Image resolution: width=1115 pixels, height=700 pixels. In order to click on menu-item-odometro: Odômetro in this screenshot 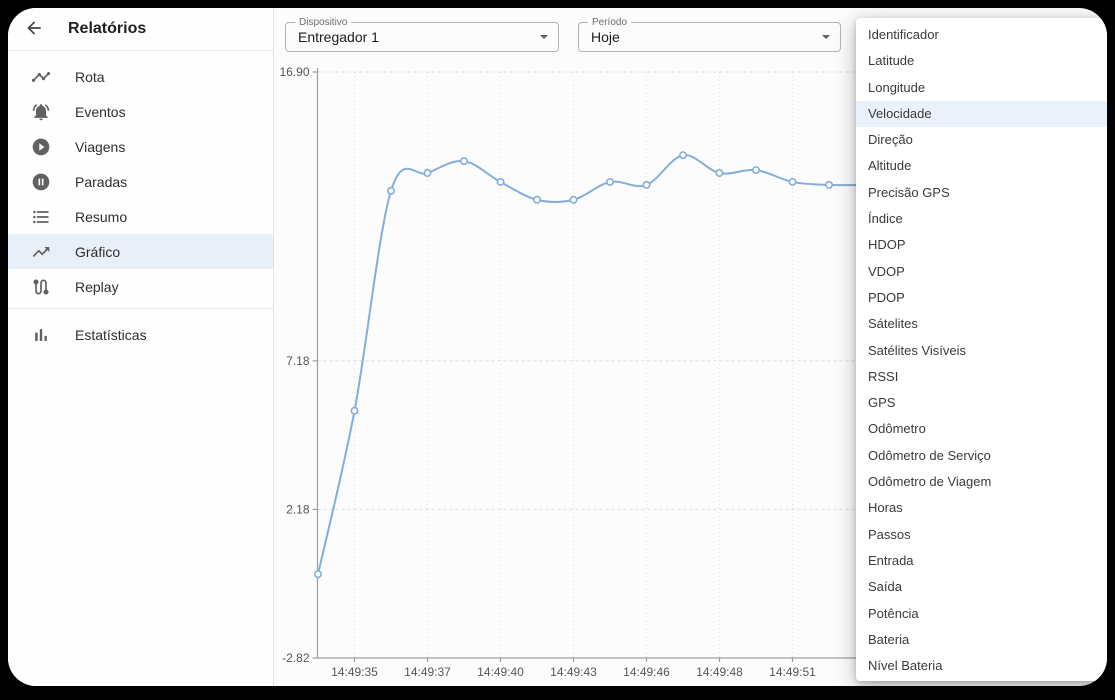, I will do `click(897, 429)`.